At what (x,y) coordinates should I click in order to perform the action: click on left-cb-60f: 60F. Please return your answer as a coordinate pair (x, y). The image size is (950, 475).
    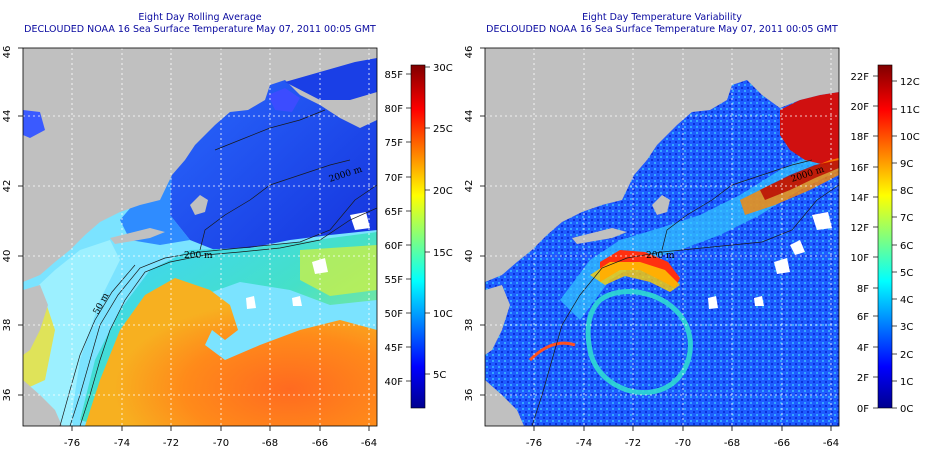
    Looking at the image, I should click on (394, 246).